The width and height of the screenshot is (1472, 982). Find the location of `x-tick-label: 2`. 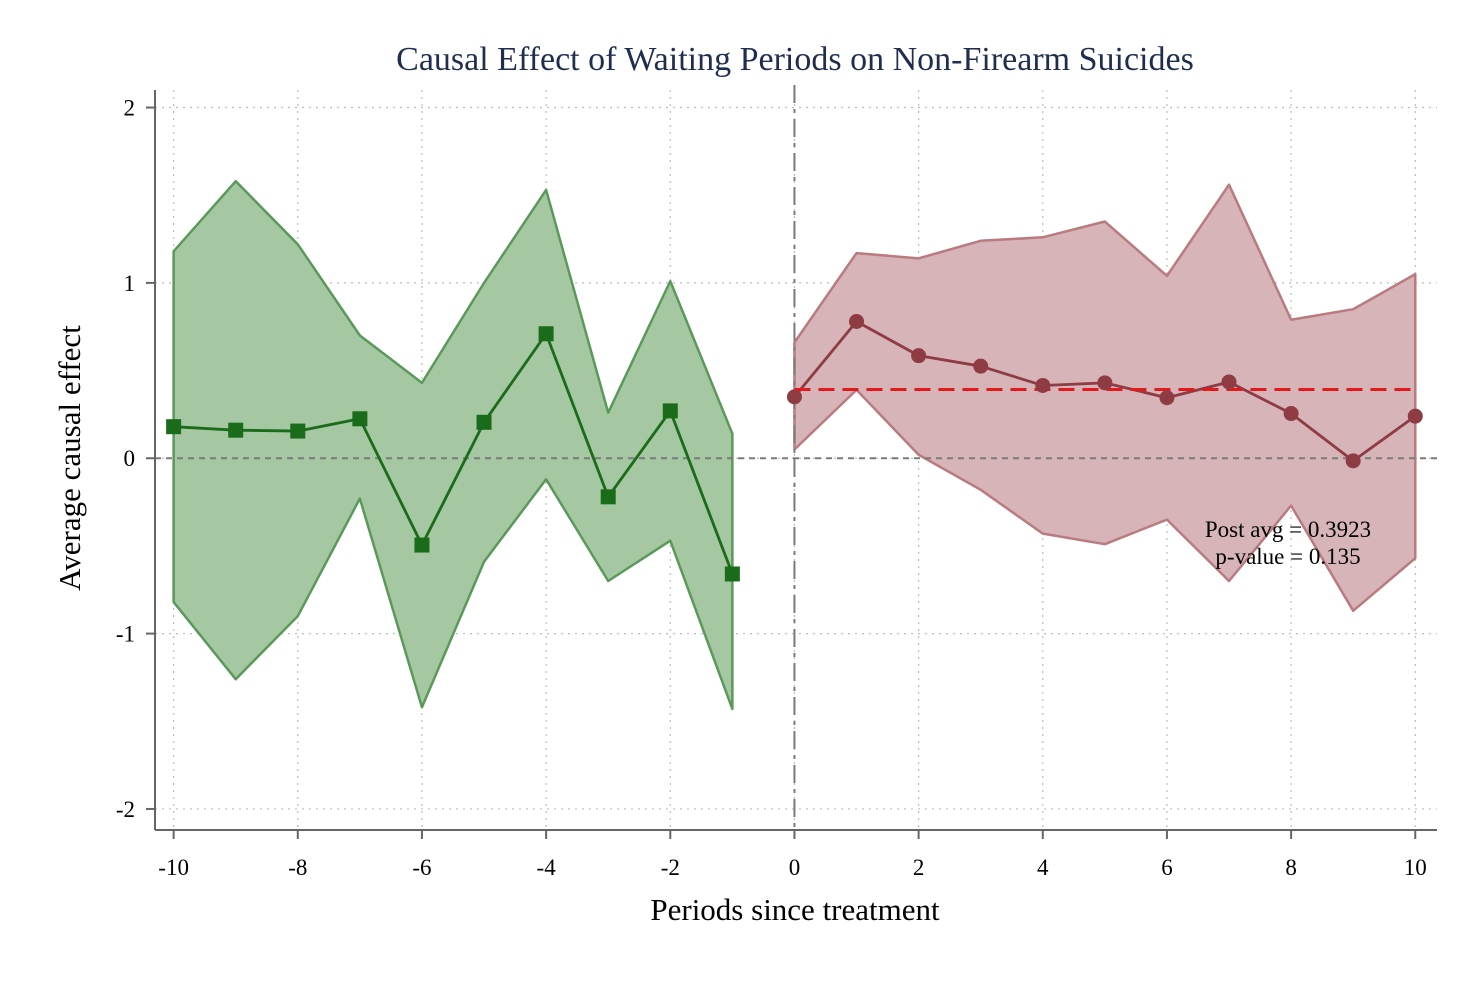

x-tick-label: 2 is located at coordinates (919, 867).